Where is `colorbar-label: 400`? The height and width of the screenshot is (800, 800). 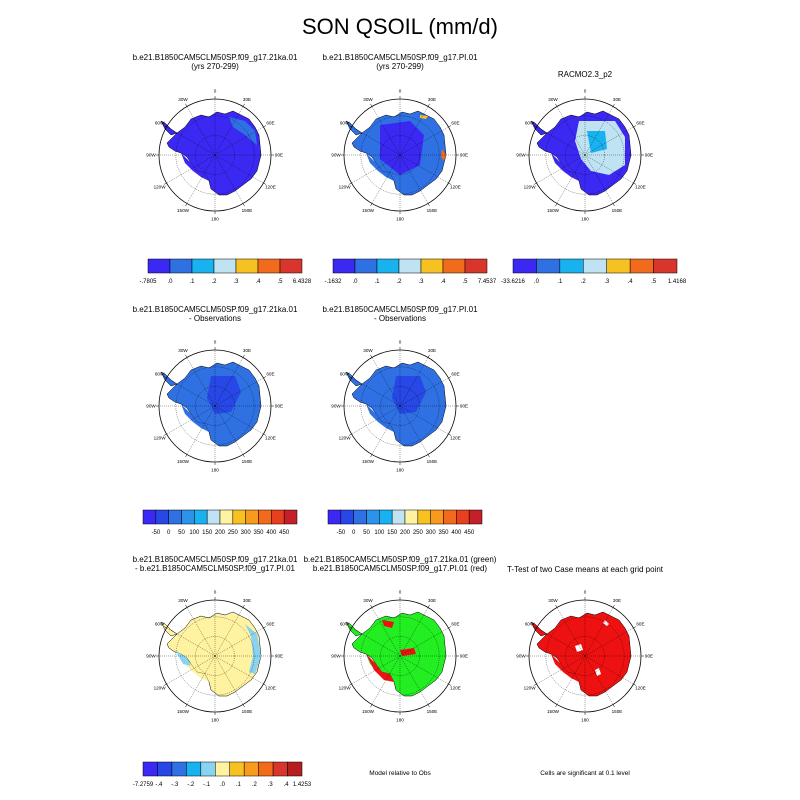
colorbar-label: 400 is located at coordinates (271, 533).